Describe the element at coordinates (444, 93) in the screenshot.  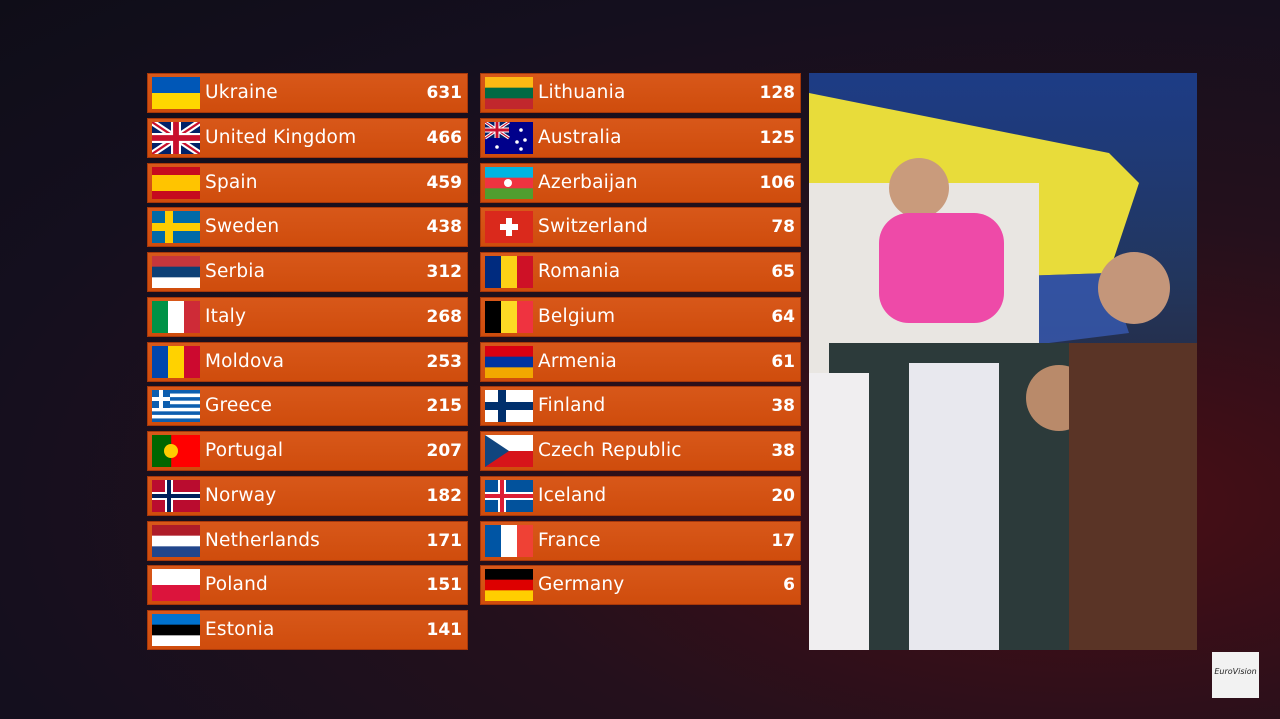
I see `country-points: 631` at that location.